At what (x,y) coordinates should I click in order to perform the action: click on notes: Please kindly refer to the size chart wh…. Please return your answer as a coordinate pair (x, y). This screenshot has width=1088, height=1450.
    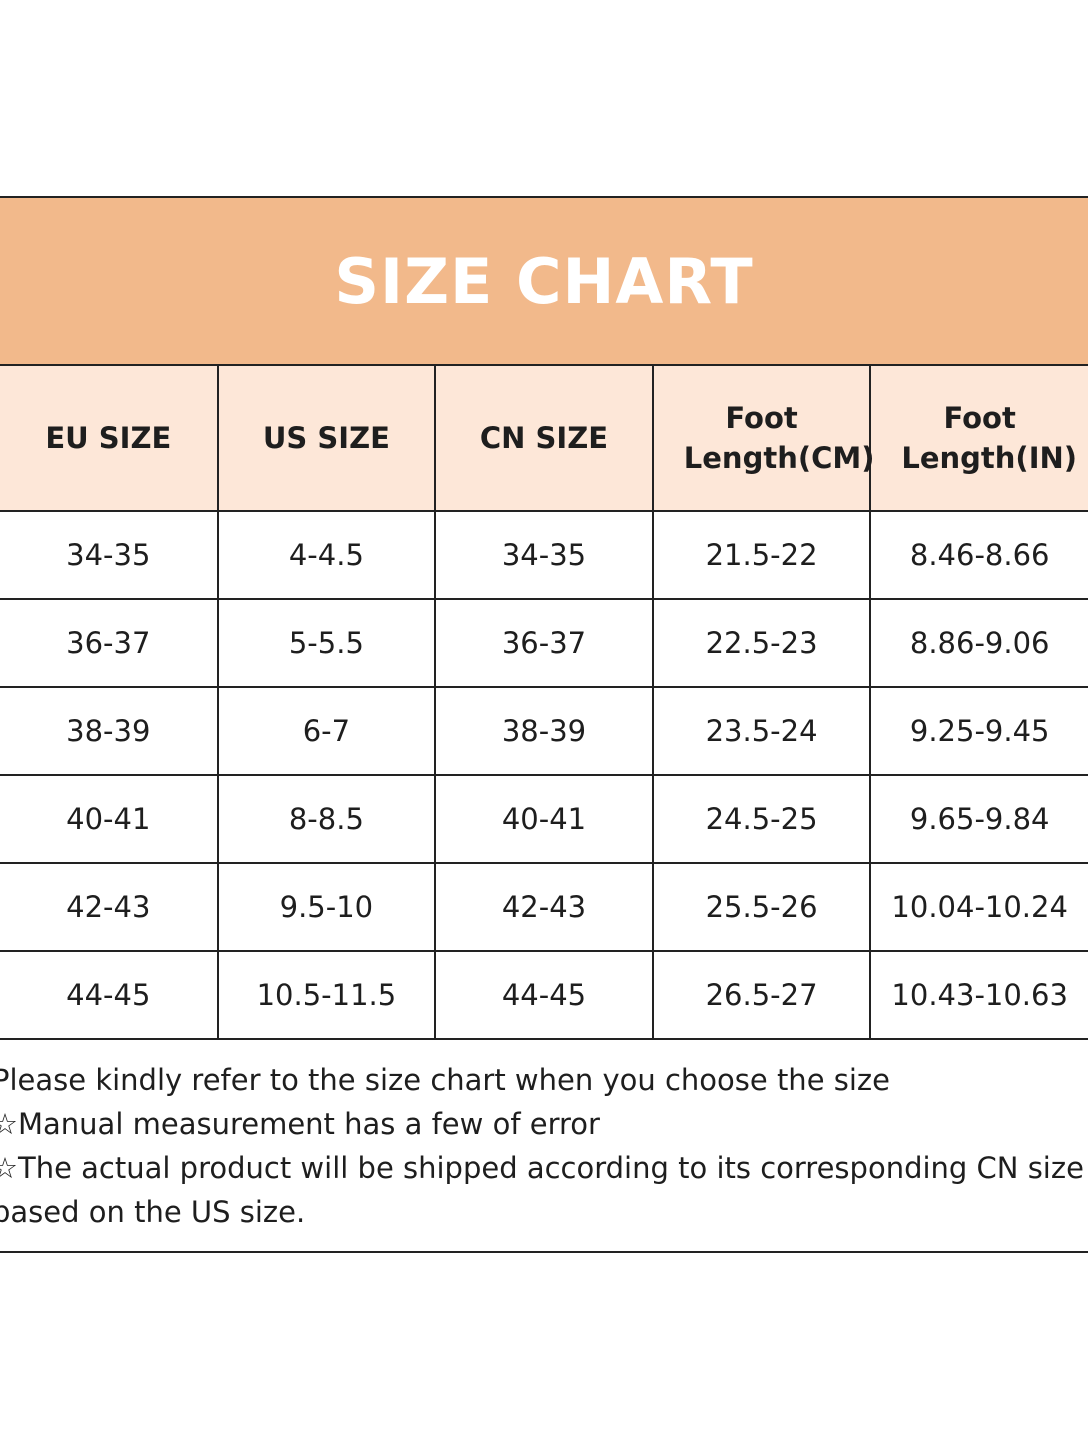
    Looking at the image, I should click on (544, 1146).